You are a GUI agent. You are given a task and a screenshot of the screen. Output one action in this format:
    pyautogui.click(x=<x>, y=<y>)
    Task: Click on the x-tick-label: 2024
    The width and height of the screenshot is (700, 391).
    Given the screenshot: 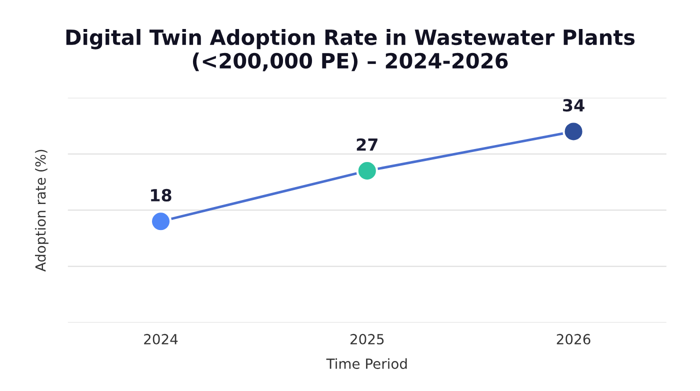 What is the action you would take?
    pyautogui.click(x=161, y=339)
    